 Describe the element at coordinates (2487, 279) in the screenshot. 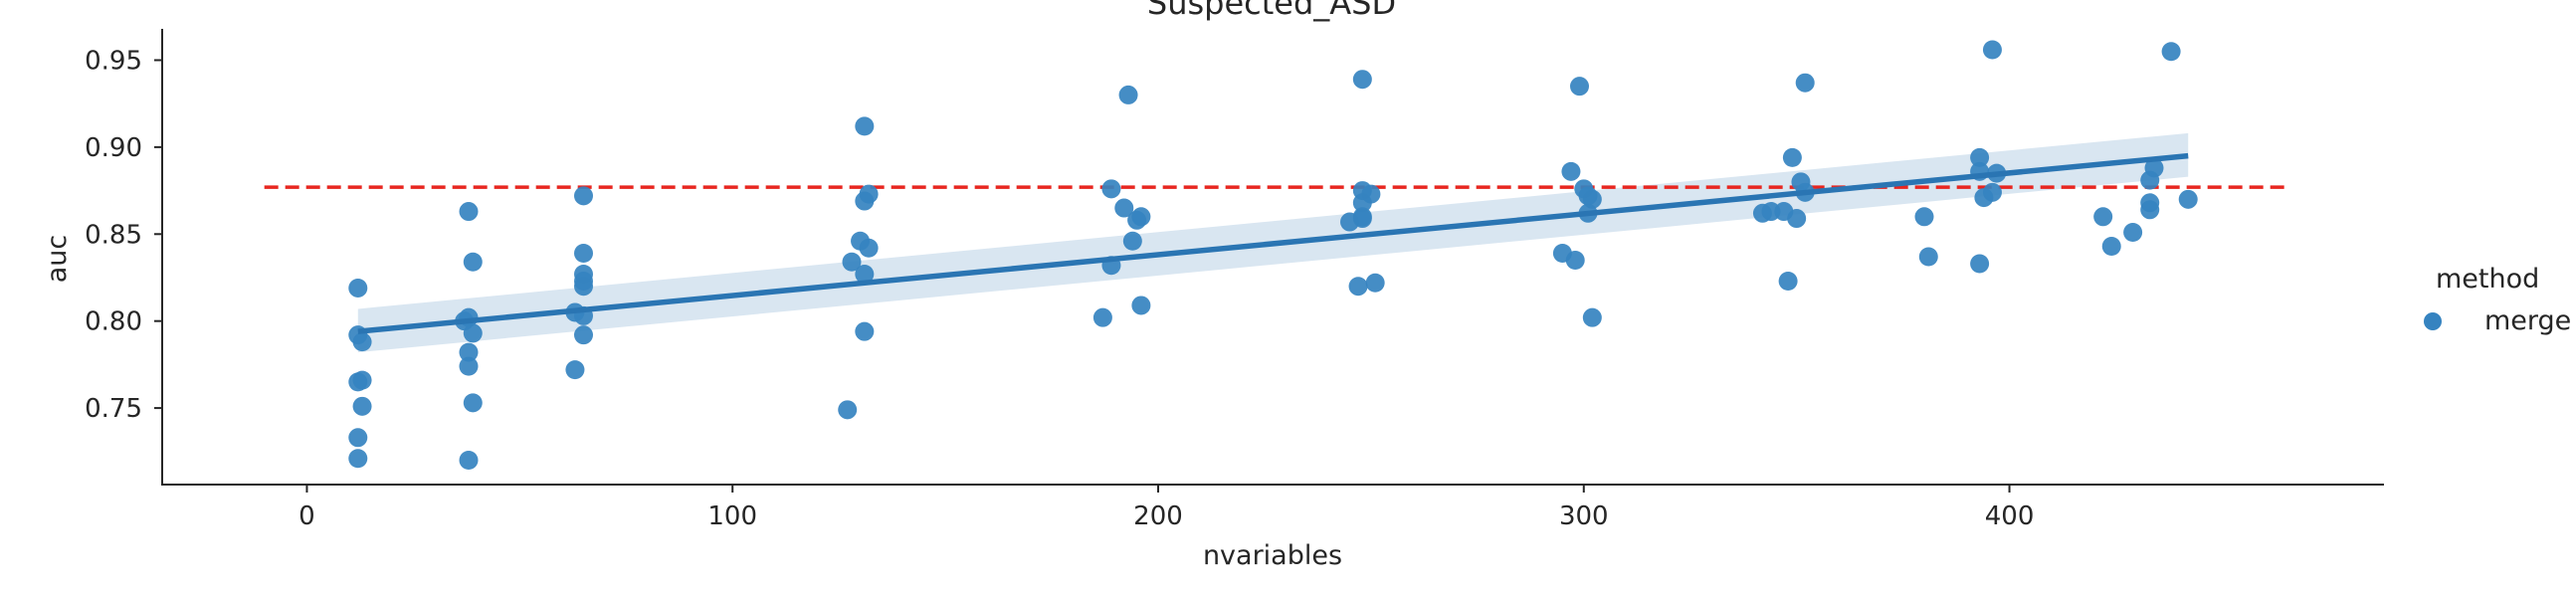

I see `legend-title: method` at that location.